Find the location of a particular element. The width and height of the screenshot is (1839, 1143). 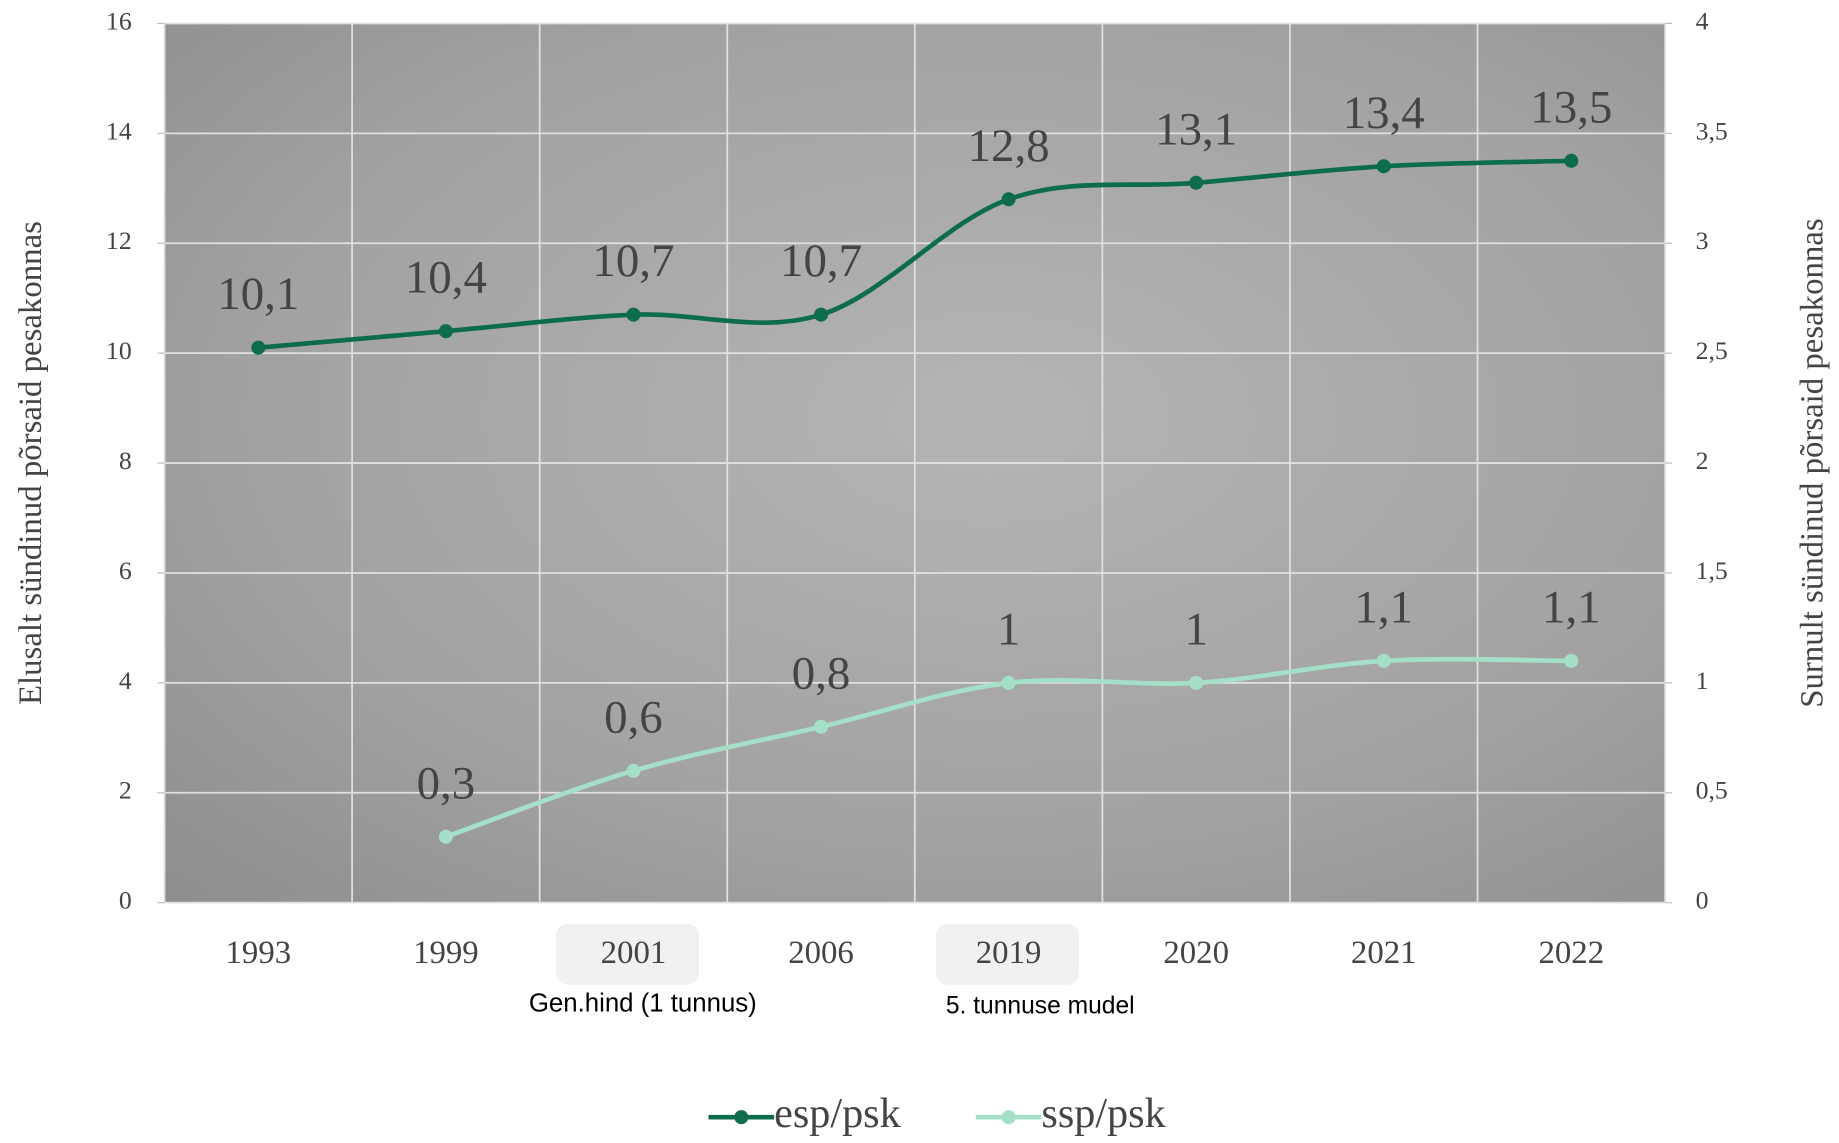

data-label: 12,8 is located at coordinates (1009, 146).